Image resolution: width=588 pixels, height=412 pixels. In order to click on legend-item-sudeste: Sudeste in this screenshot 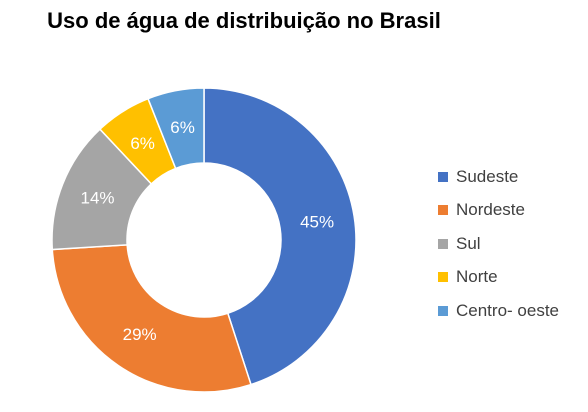, I will do `click(498, 177)`.